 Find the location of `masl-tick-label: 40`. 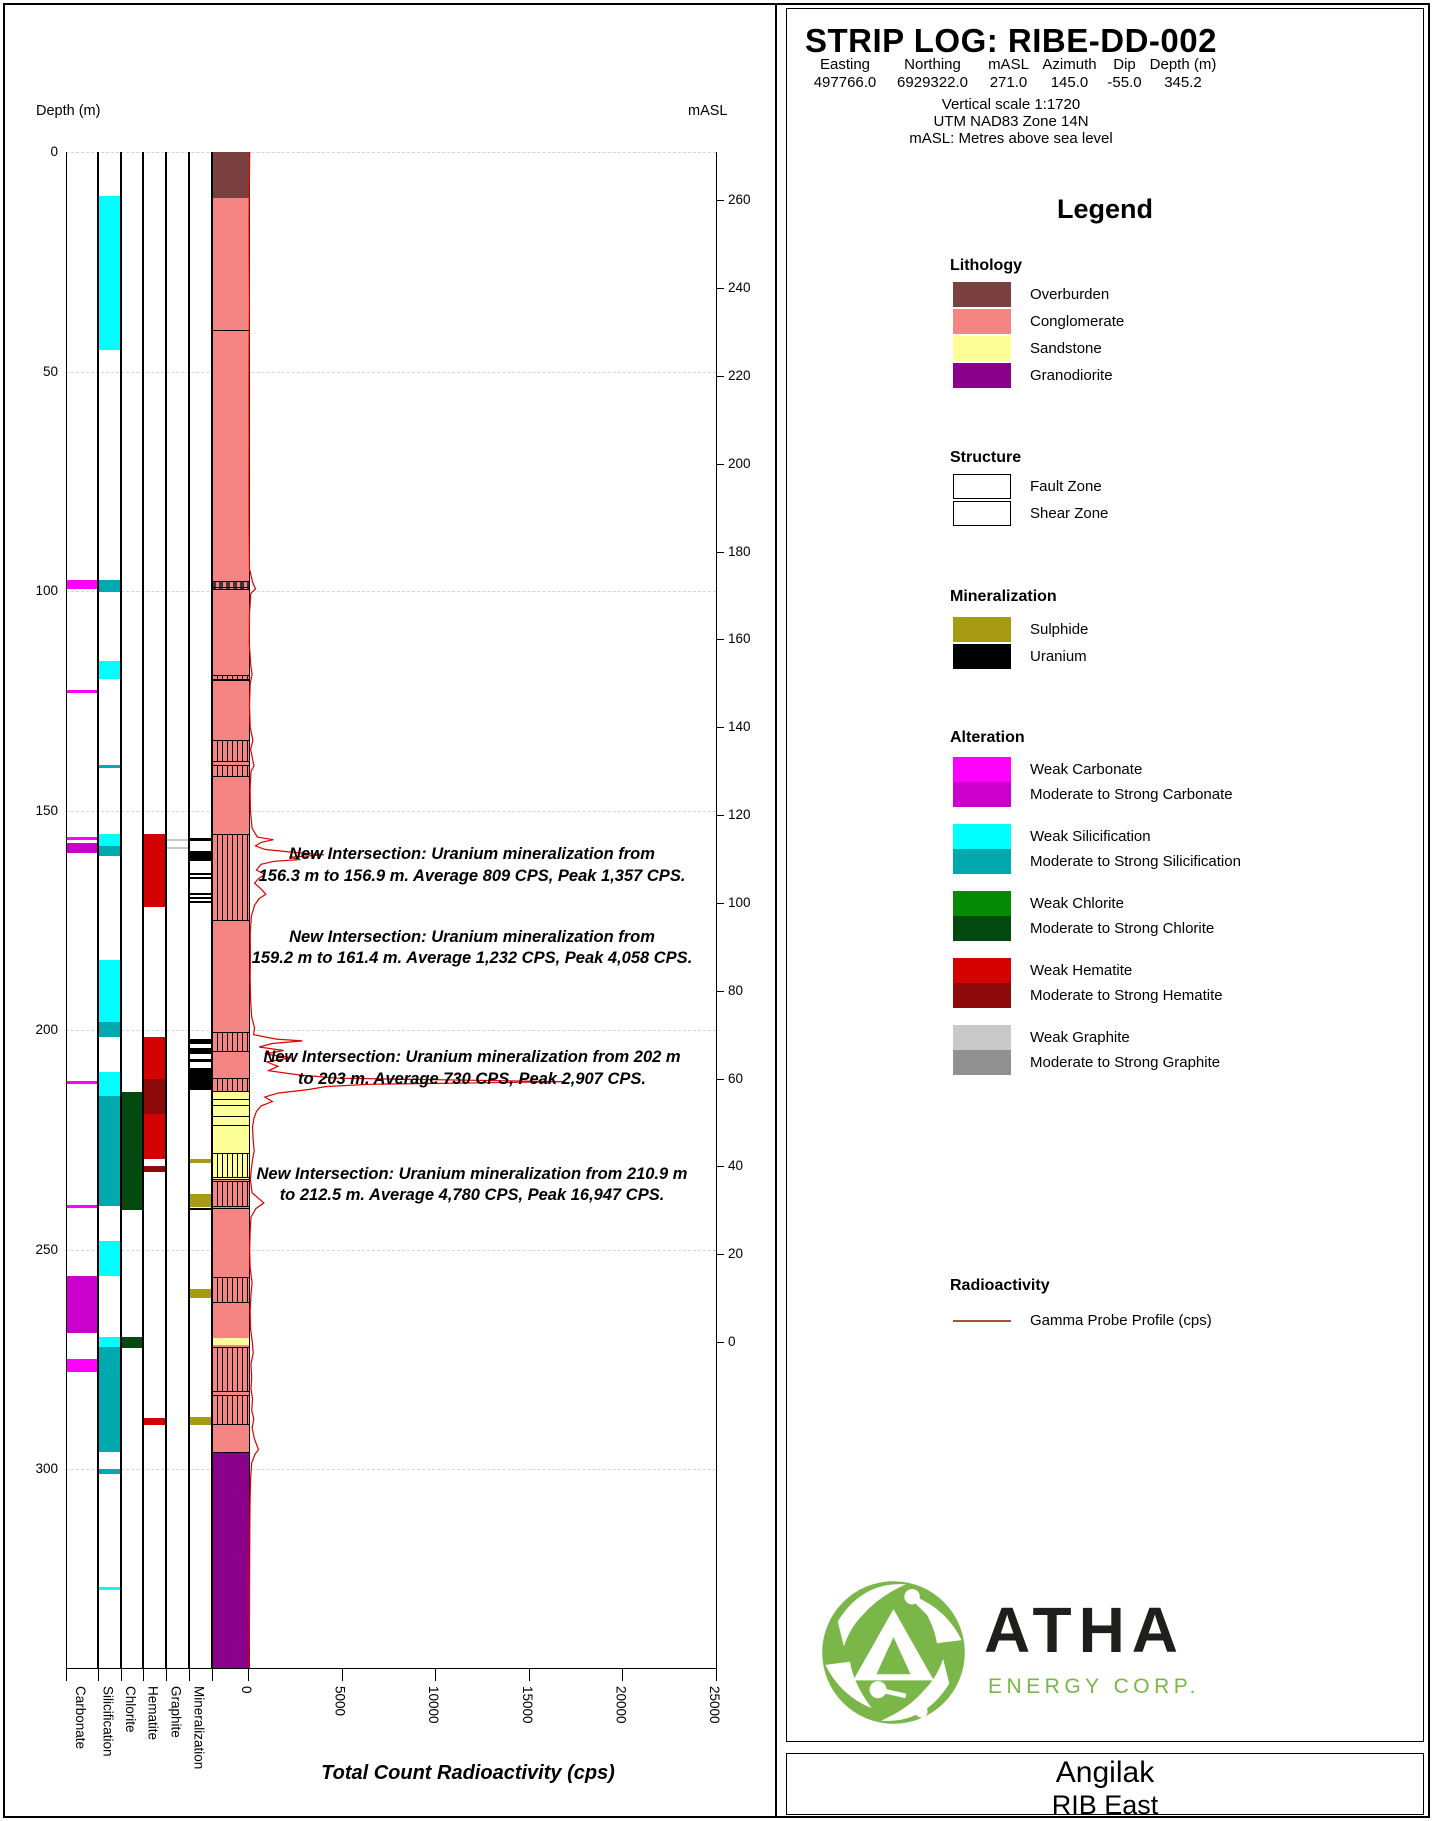

masl-tick-label: 40 is located at coordinates (736, 1166).